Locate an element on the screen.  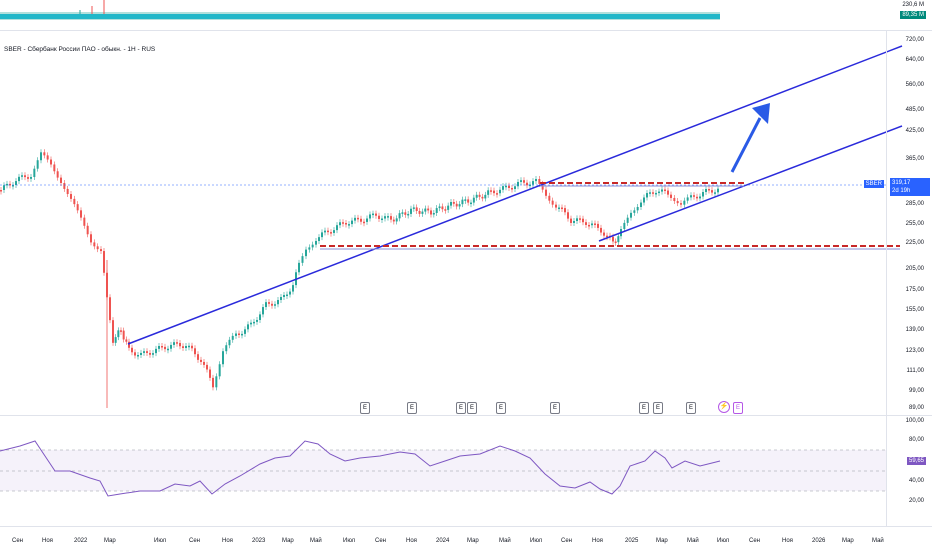
rsi-tick: 40,00 is located at coordinates (916, 481).